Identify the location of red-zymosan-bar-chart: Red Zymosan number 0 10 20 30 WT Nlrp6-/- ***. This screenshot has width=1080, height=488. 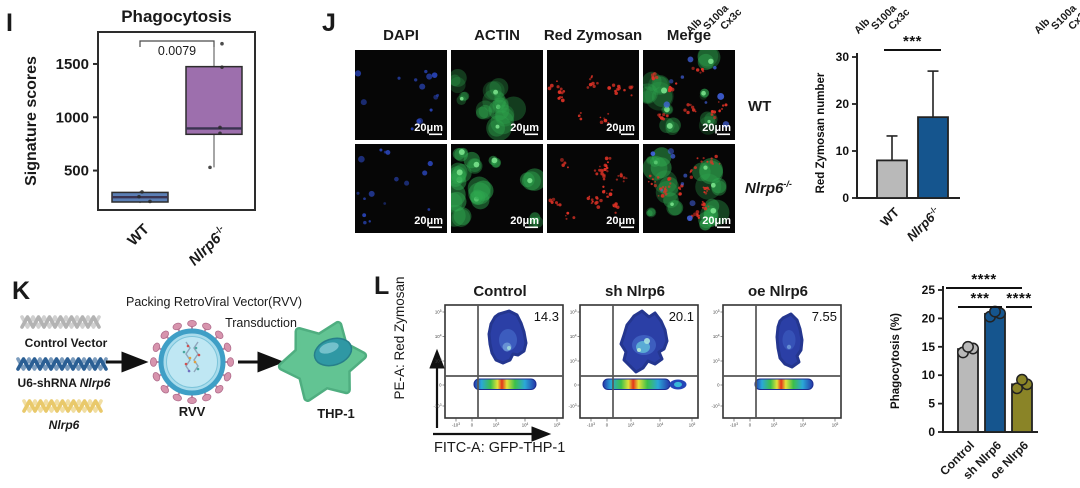
(887, 138).